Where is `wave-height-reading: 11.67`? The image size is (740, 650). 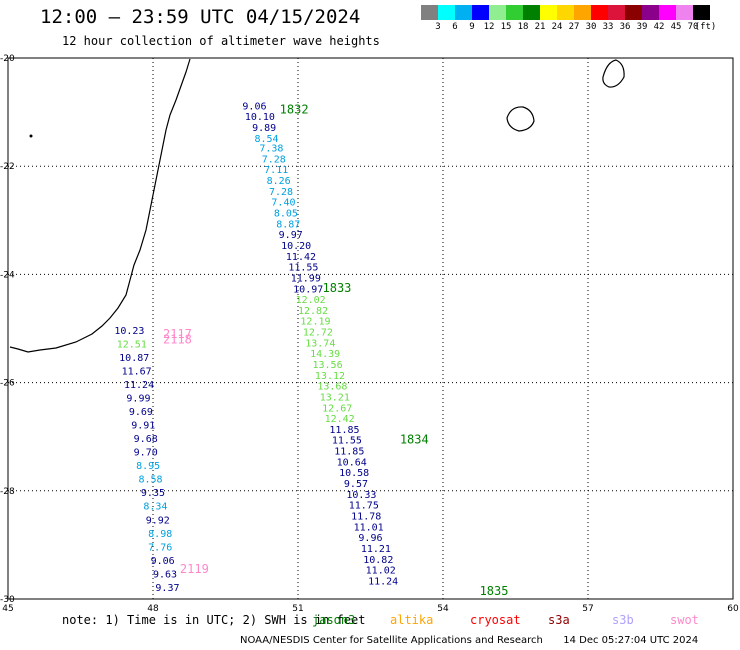
wave-height-reading: 11.67 is located at coordinates (137, 371).